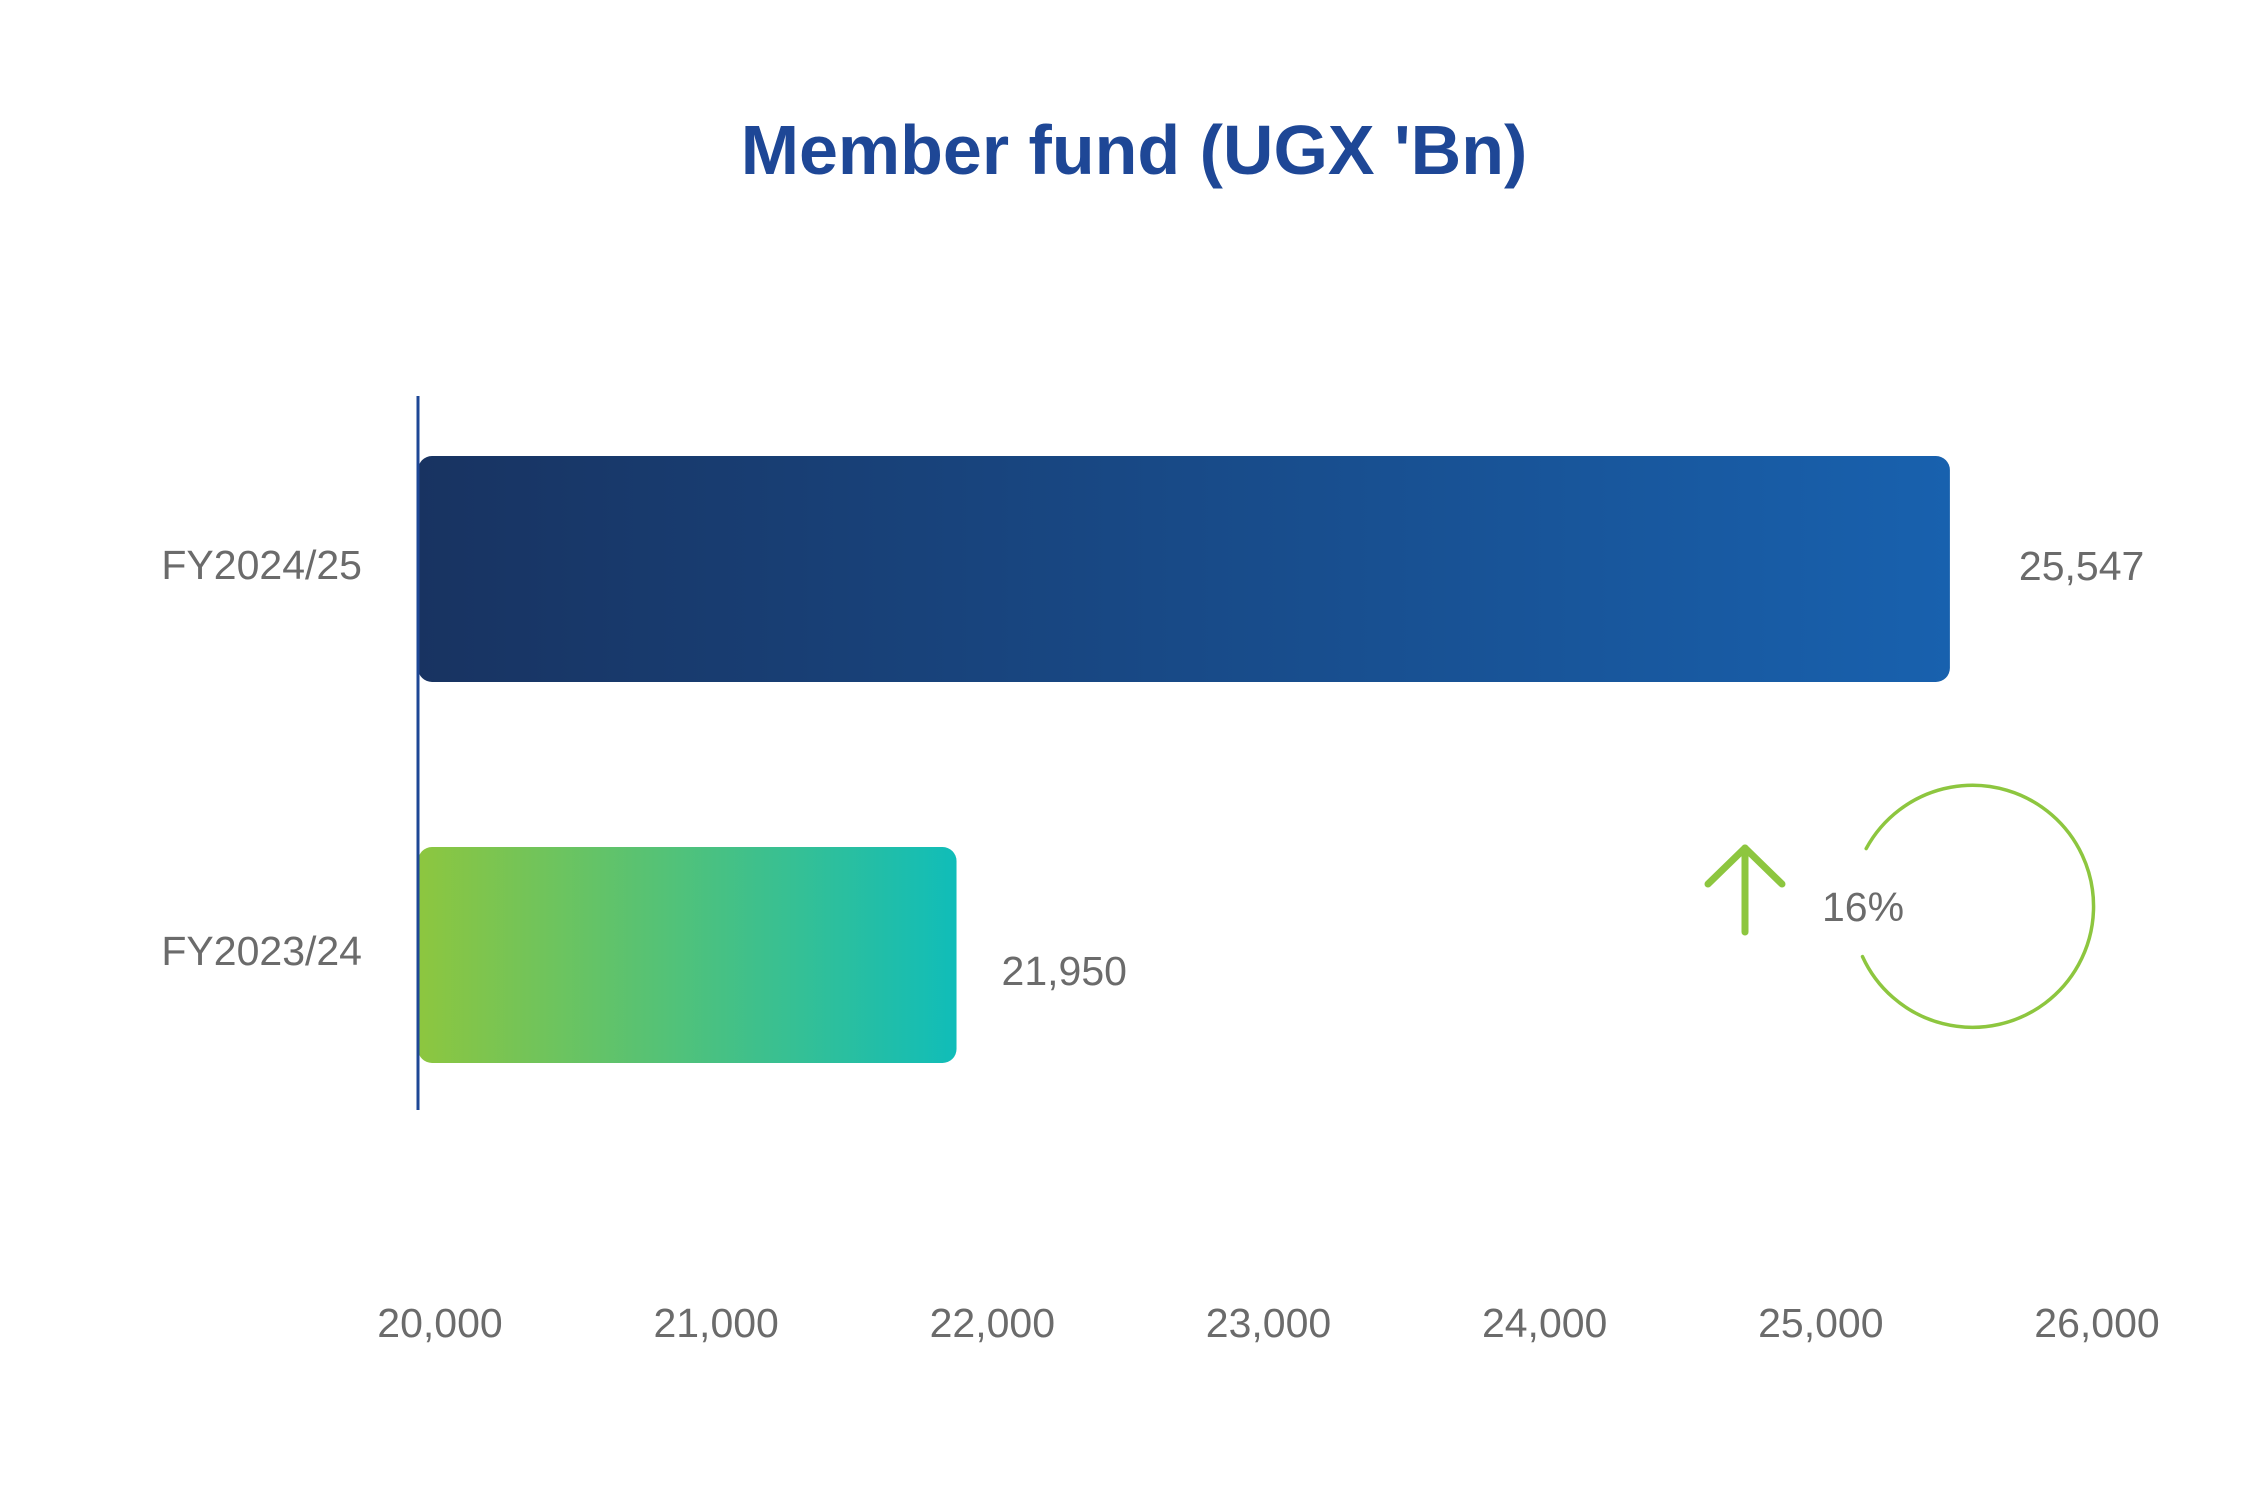  What do you see at coordinates (1064, 971) in the screenshot?
I see `data-label: 21,950` at bounding box center [1064, 971].